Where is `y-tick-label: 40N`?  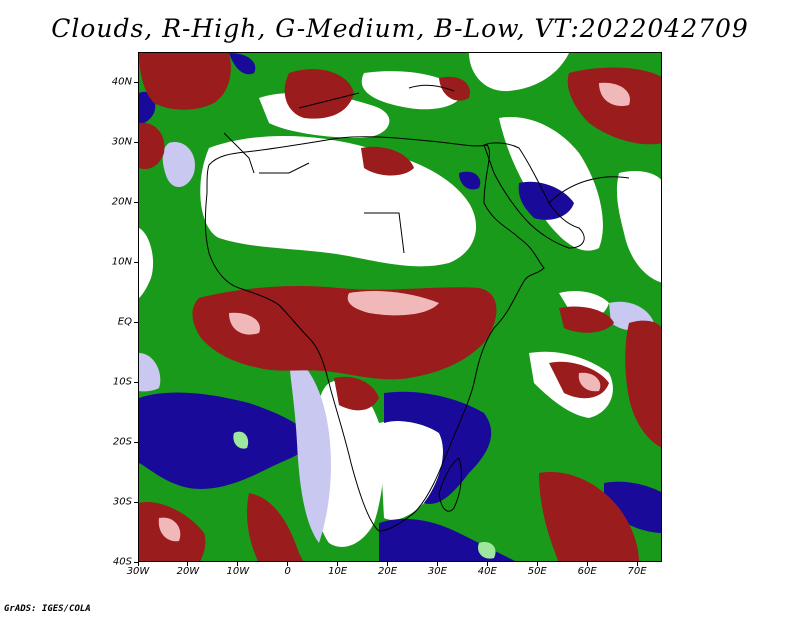
y-tick-label: 40N is located at coordinates (121, 82).